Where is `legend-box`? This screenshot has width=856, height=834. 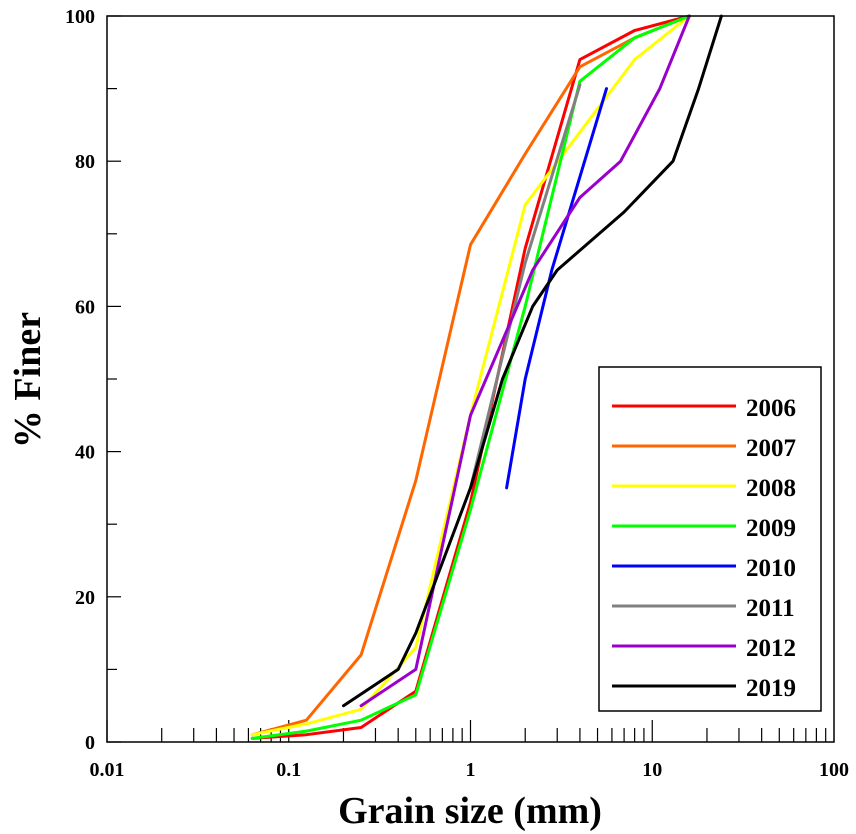 legend-box is located at coordinates (710, 539).